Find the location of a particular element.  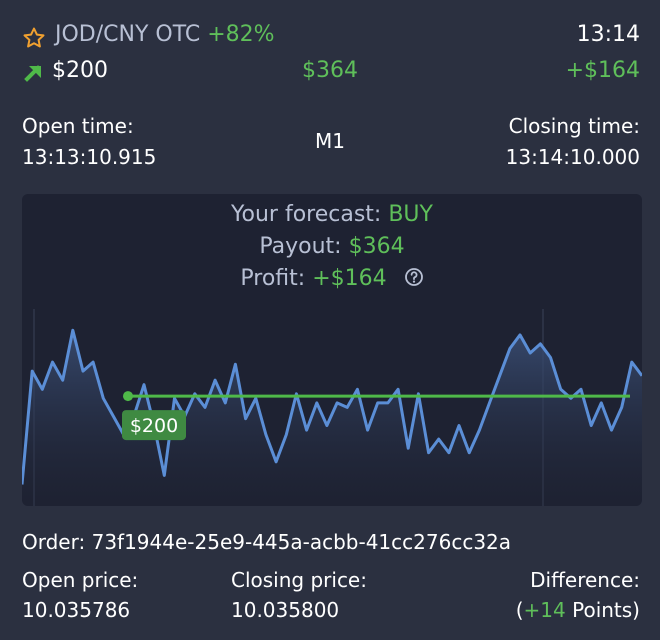

entry-amount-label: $200 is located at coordinates (154, 426).